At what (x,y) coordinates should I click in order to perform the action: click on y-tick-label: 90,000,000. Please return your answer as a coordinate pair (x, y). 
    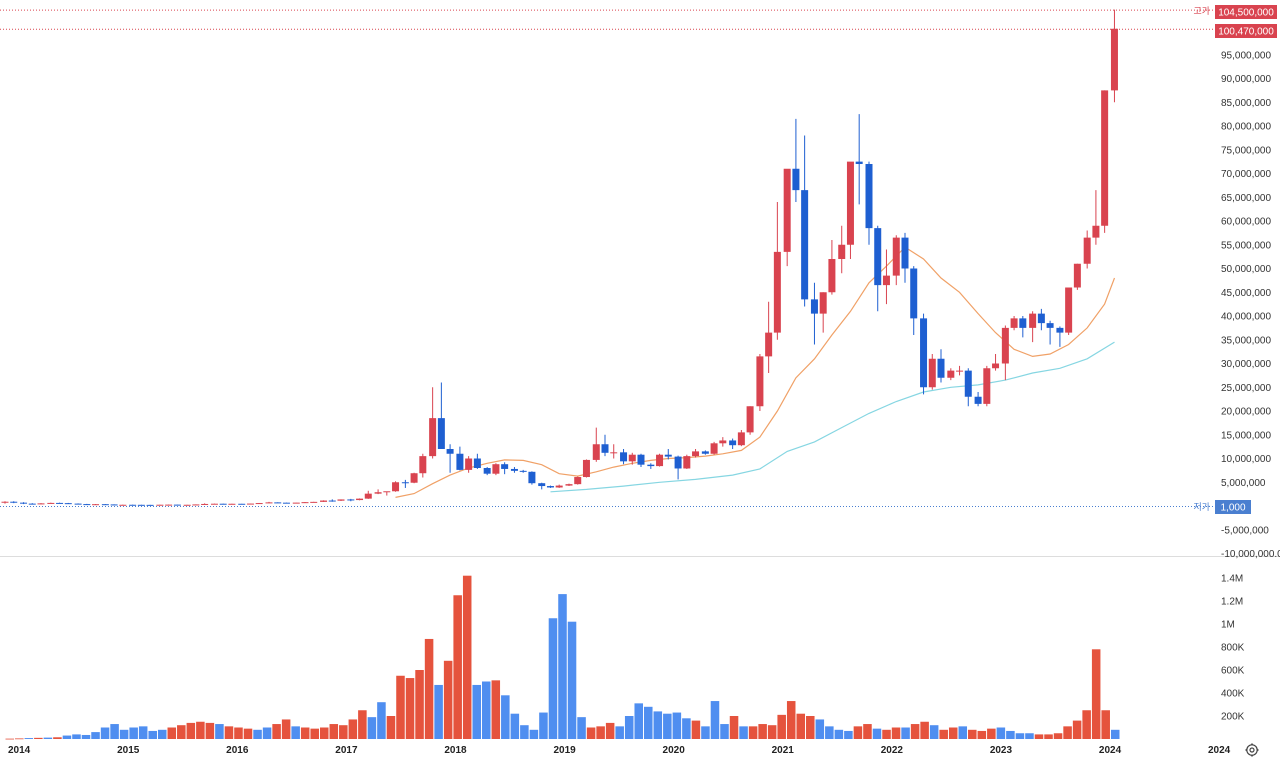
    Looking at the image, I should click on (1246, 79).